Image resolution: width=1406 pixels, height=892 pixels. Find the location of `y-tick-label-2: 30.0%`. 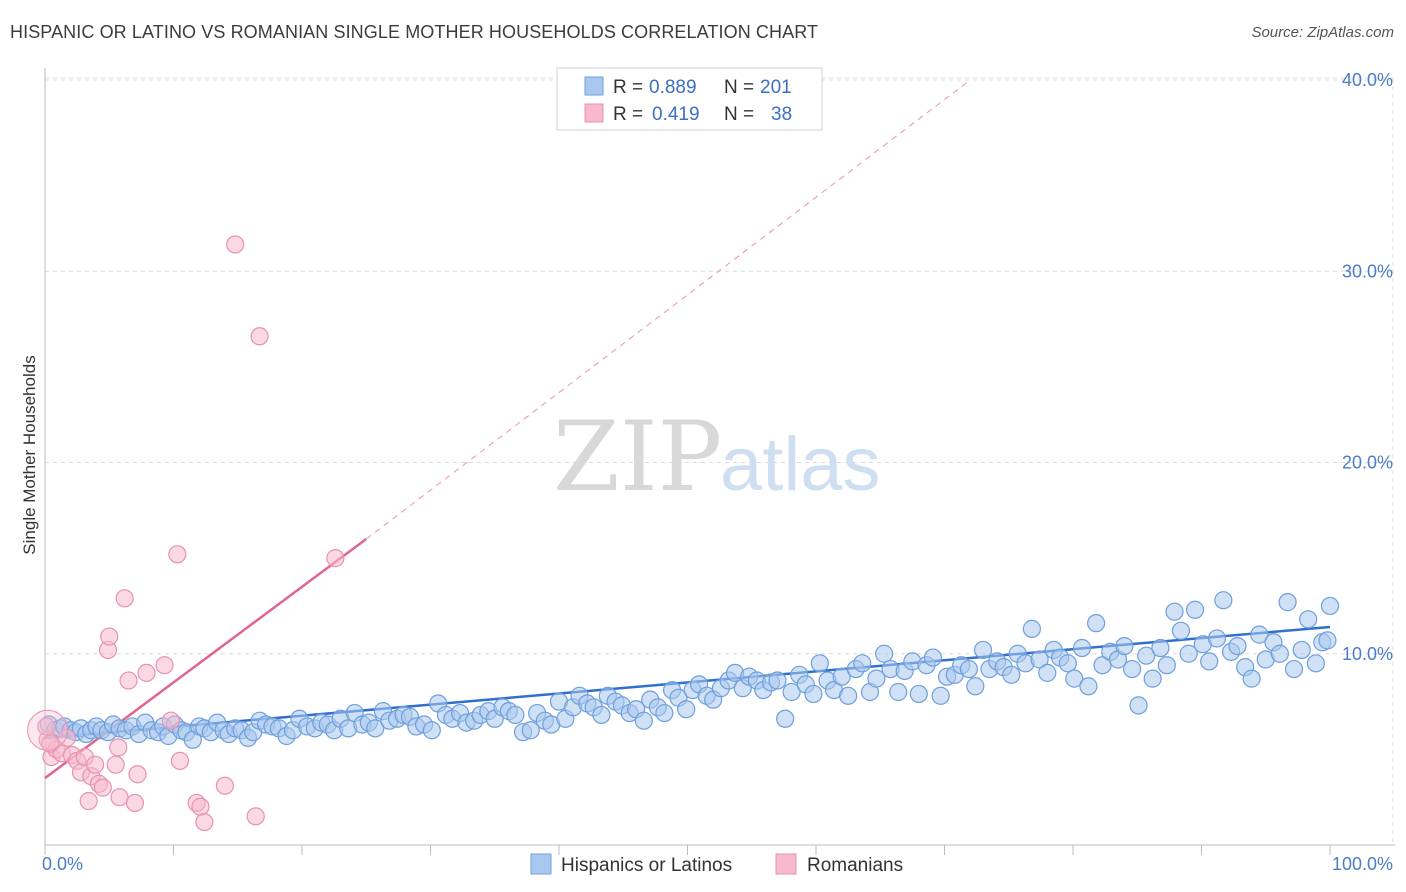

y-tick-label-2: 30.0% is located at coordinates (1367, 271).